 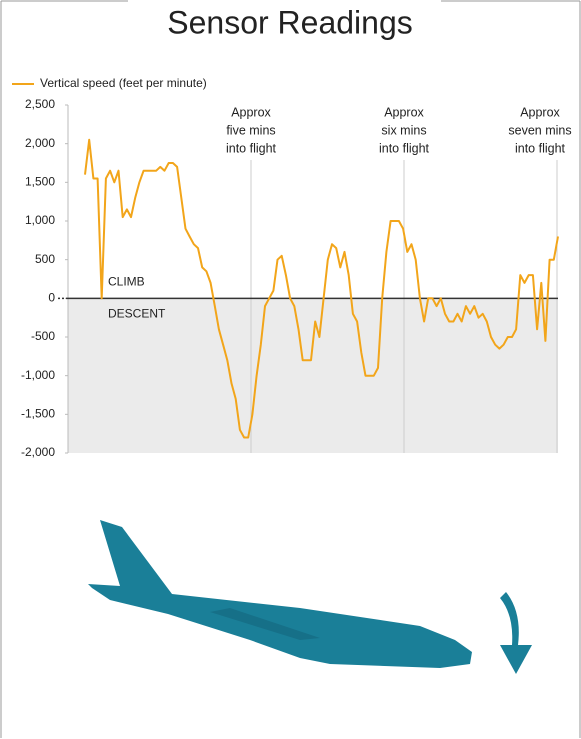 What do you see at coordinates (126, 282) in the screenshot?
I see `zone-label: CLIMB` at bounding box center [126, 282].